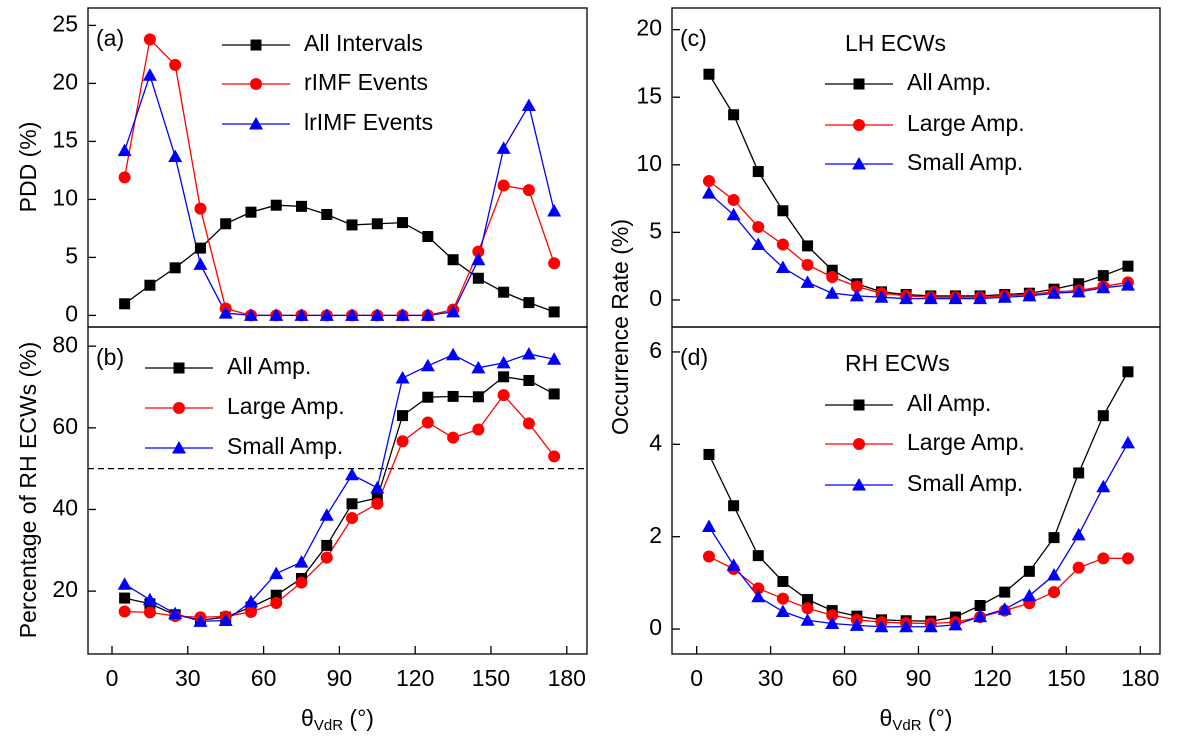 This screenshot has height=740, width=1178. What do you see at coordinates (1066, 678) in the screenshot?
I see `x-tick-label: 150` at bounding box center [1066, 678].